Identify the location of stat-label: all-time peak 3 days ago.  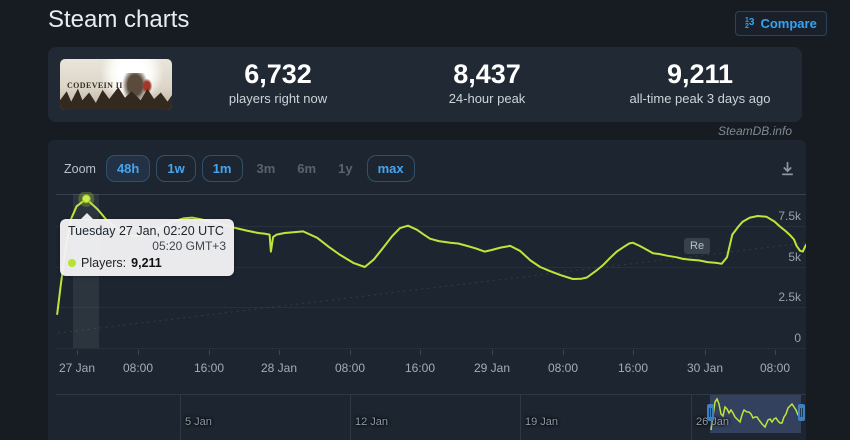
(700, 98).